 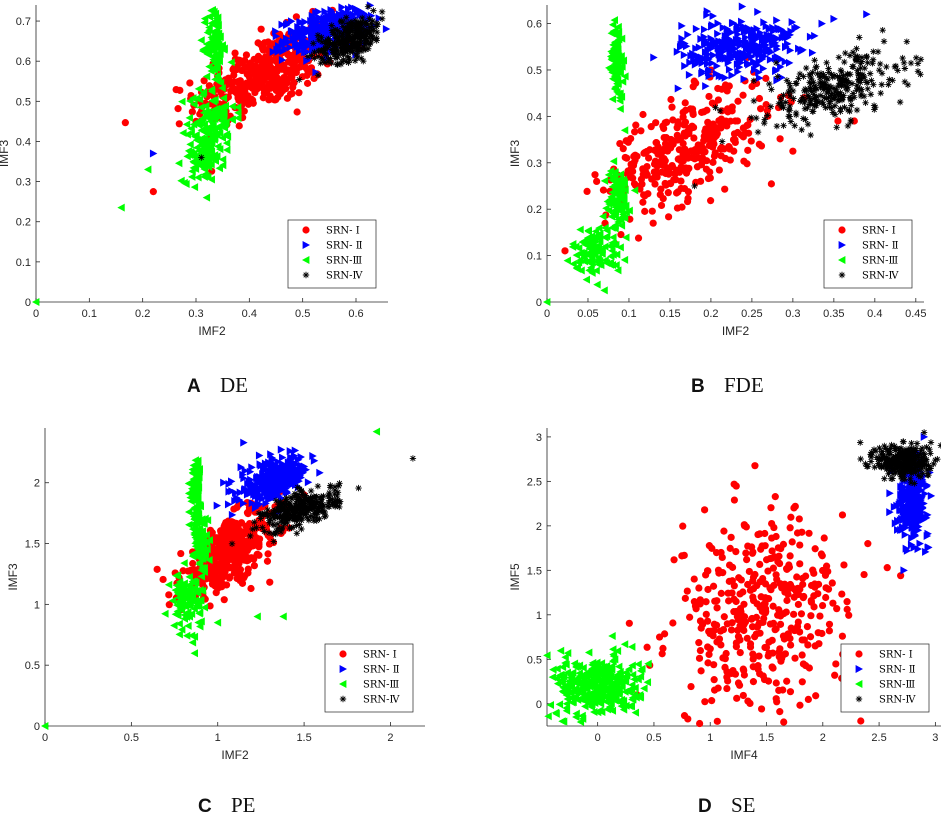 I want to click on y-axis-label: IMF3, so click(x=5, y=154).